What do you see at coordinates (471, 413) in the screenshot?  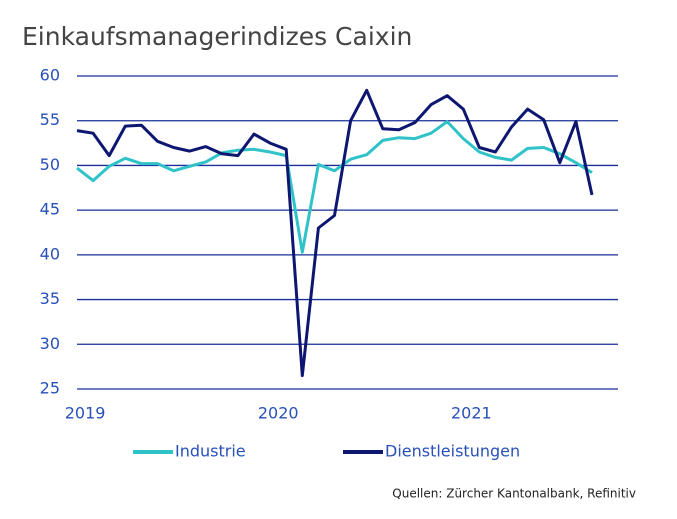 I see `x-tick-label: 2021` at bounding box center [471, 413].